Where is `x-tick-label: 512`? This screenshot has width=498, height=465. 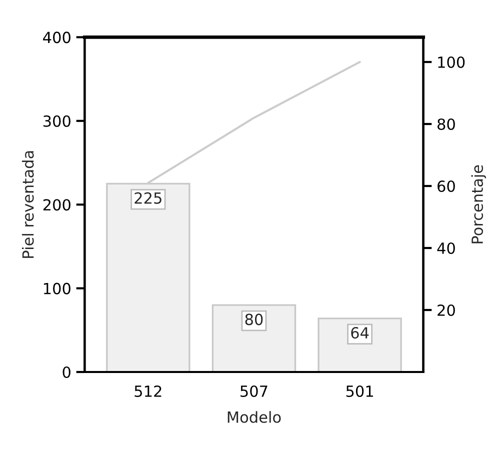
x-tick-label: 512 is located at coordinates (148, 391).